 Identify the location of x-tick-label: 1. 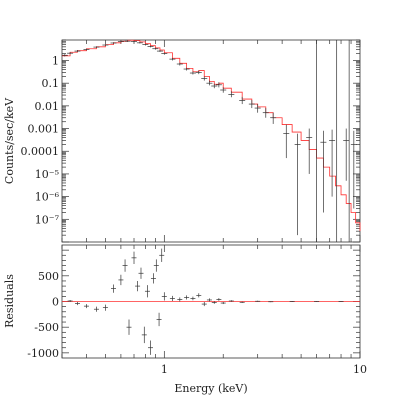
(164, 369).